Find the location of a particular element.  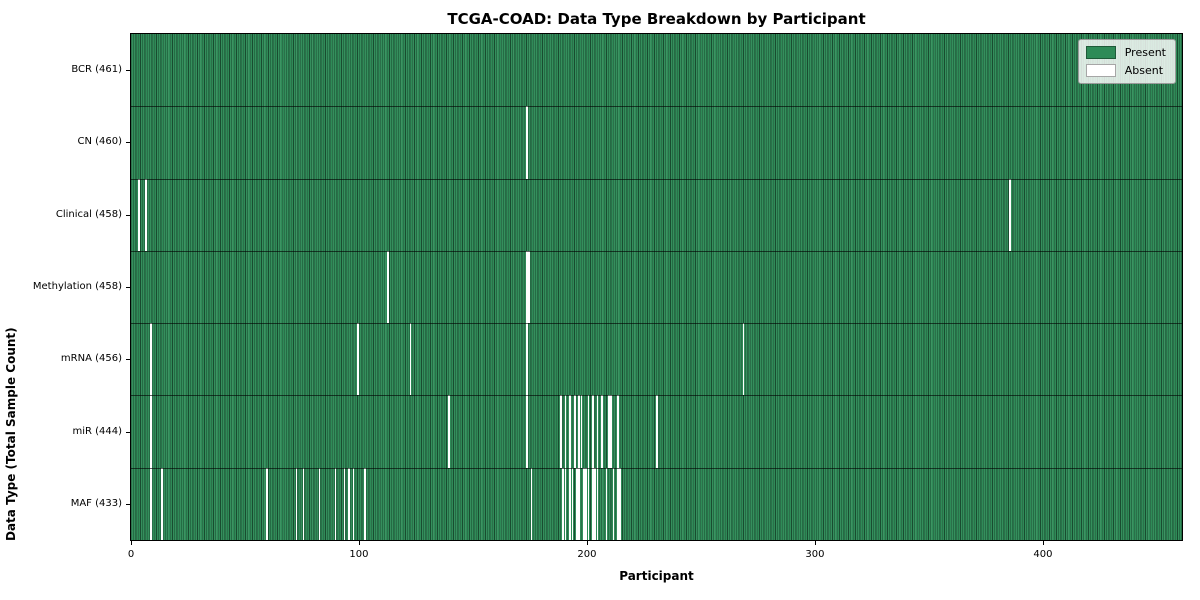

ytick-mir: miR (444) is located at coordinates (97, 431).